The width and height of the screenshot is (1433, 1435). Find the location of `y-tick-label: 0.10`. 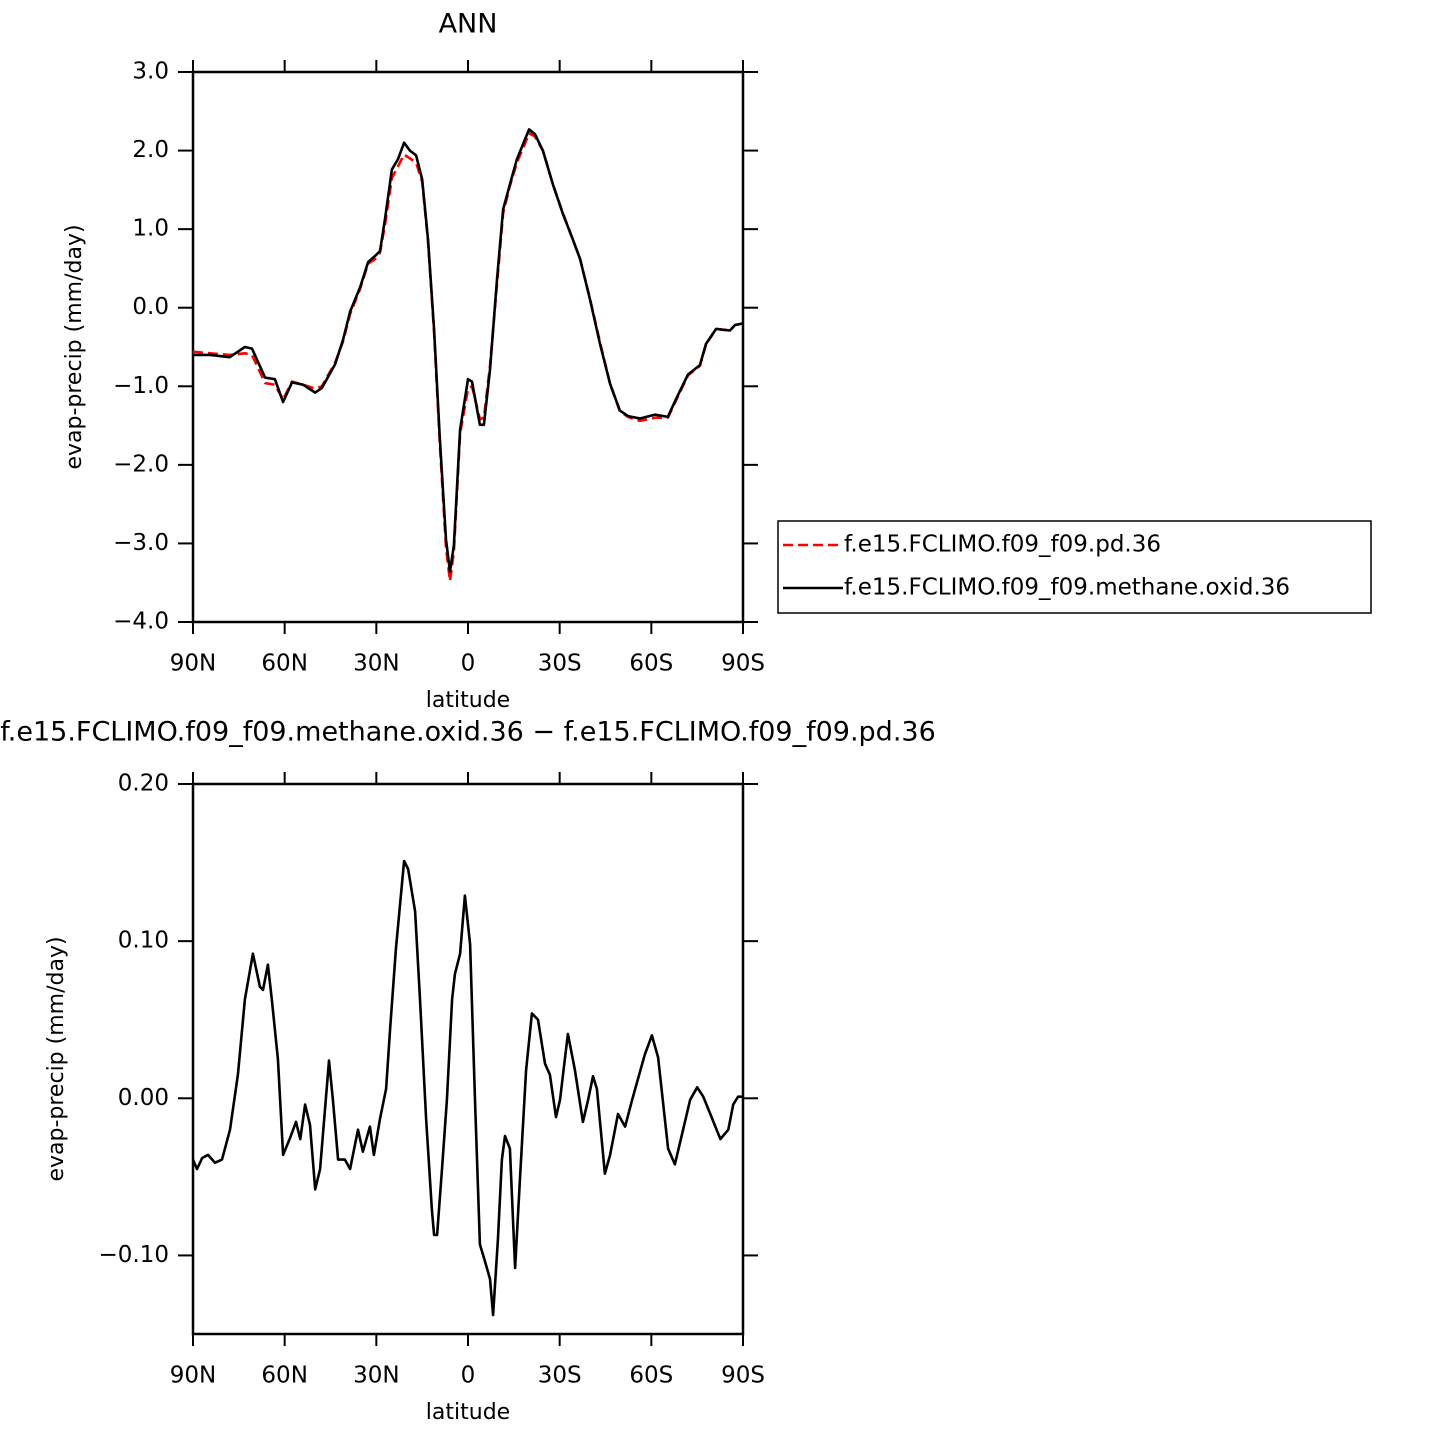

y-tick-label: 0.10 is located at coordinates (143, 941).